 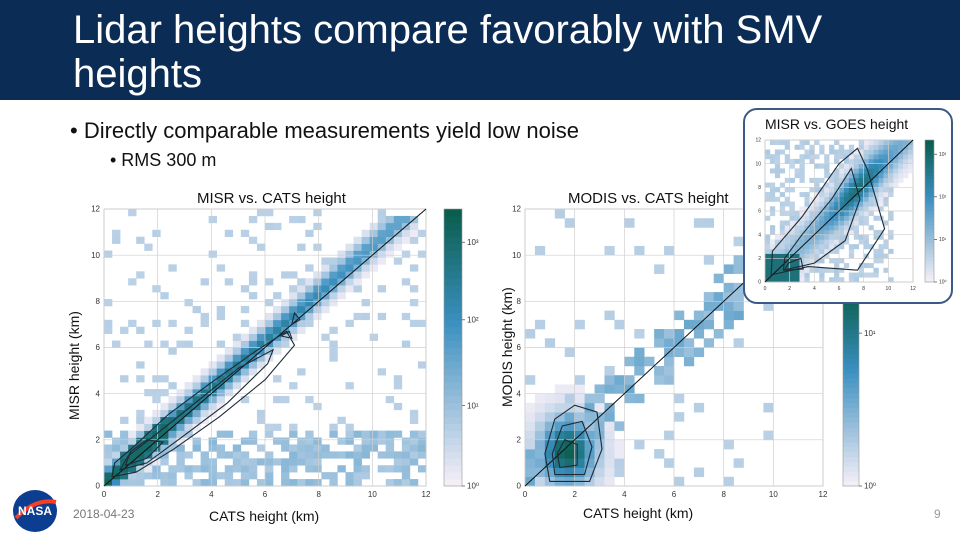 I want to click on one-to-one-line, so click(x=839, y=211).